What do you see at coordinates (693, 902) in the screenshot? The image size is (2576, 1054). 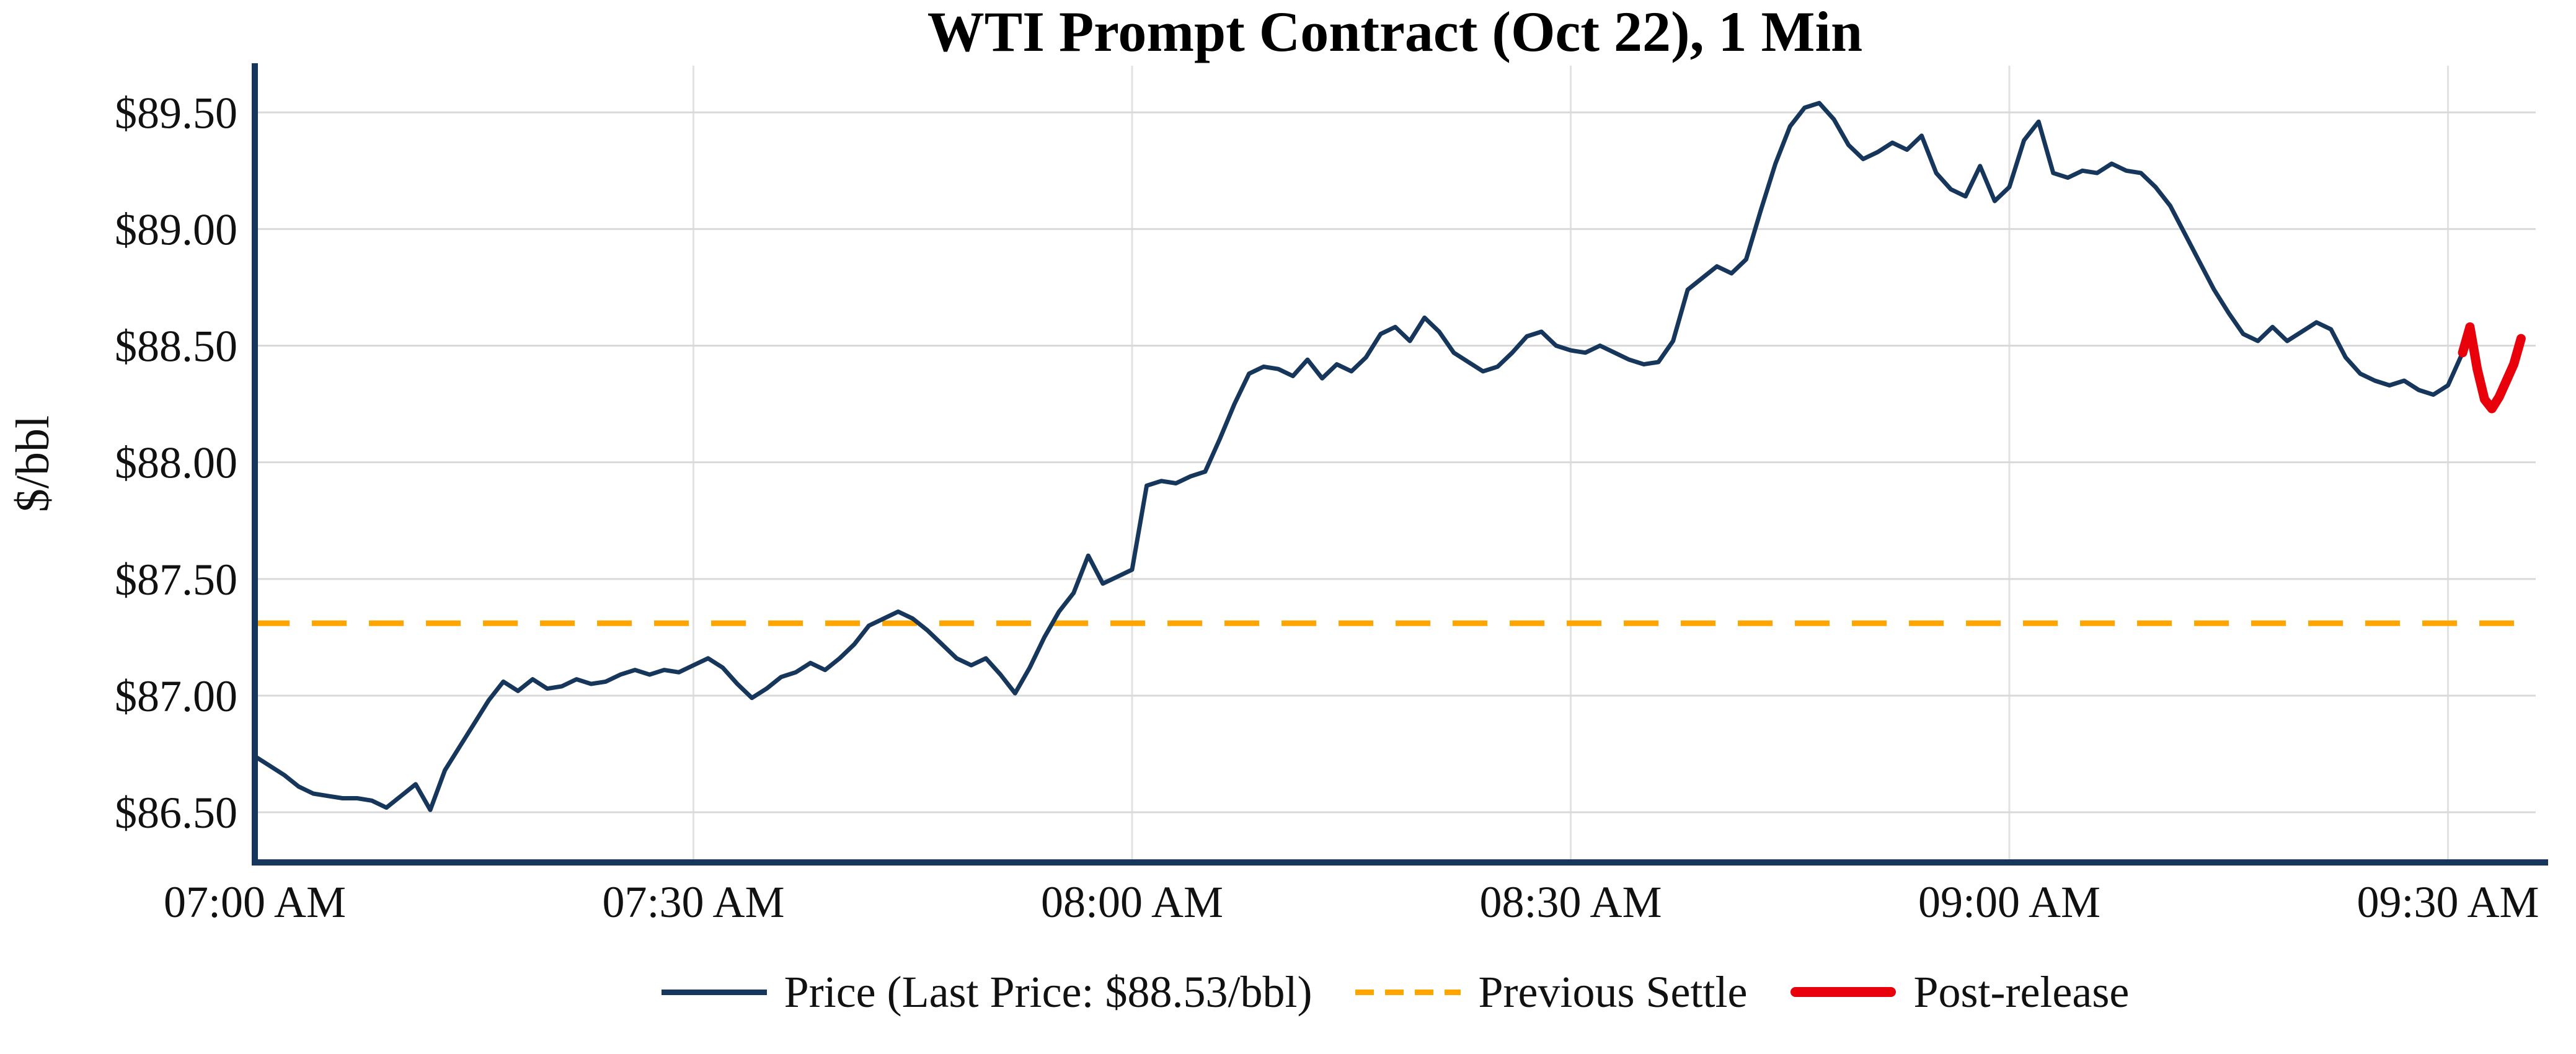 I see `x-tick-label: 07:30 AM` at bounding box center [693, 902].